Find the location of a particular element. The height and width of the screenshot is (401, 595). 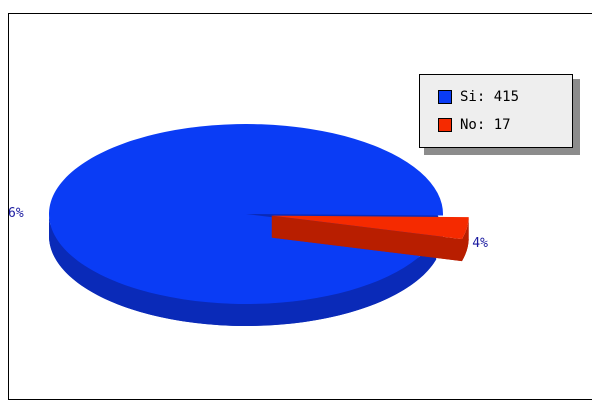

slice-face-no is located at coordinates (366, 238).